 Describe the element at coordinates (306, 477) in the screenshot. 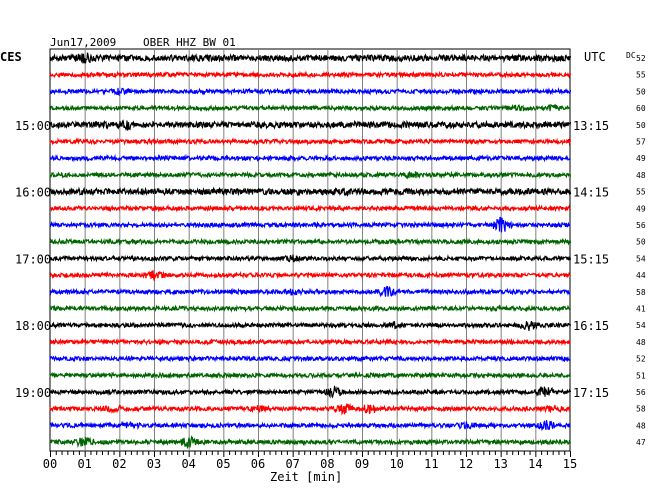

I see `x-axis-label: Zeit [min]` at that location.